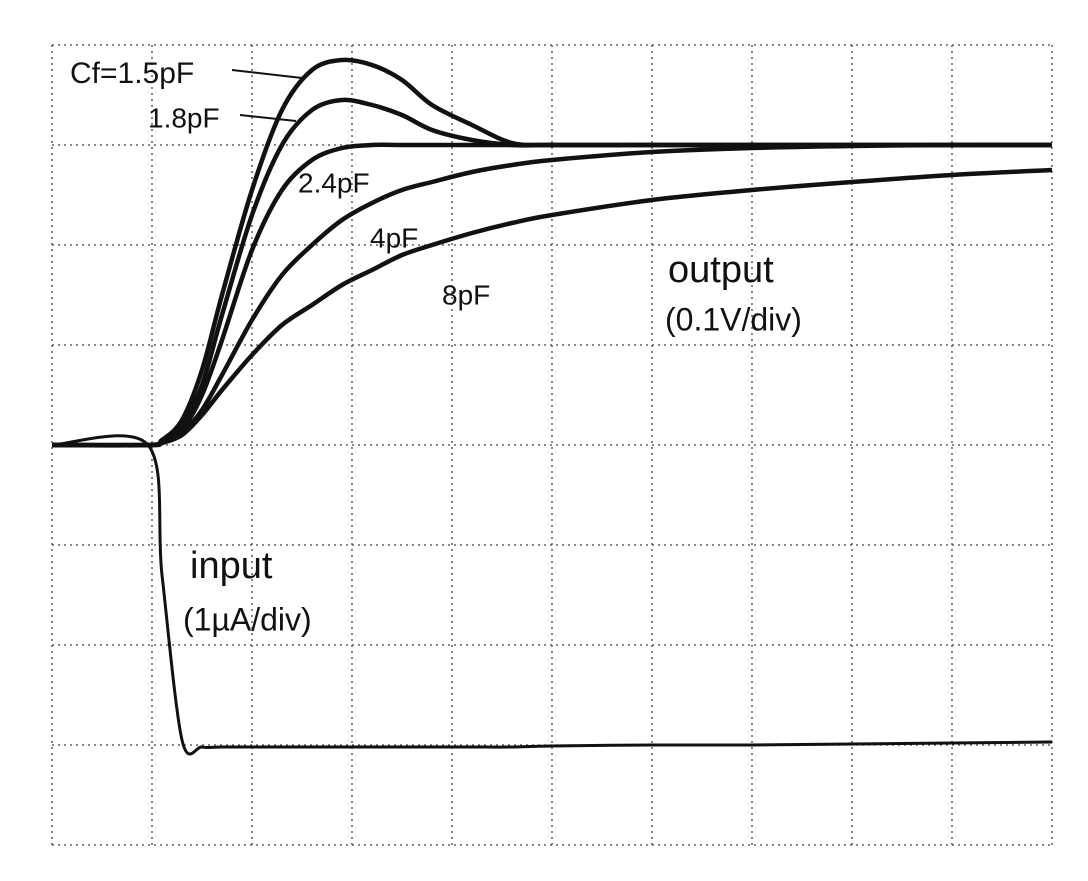  Describe the element at coordinates (466, 294) in the screenshot. I see `trace-label: 8pF` at that location.